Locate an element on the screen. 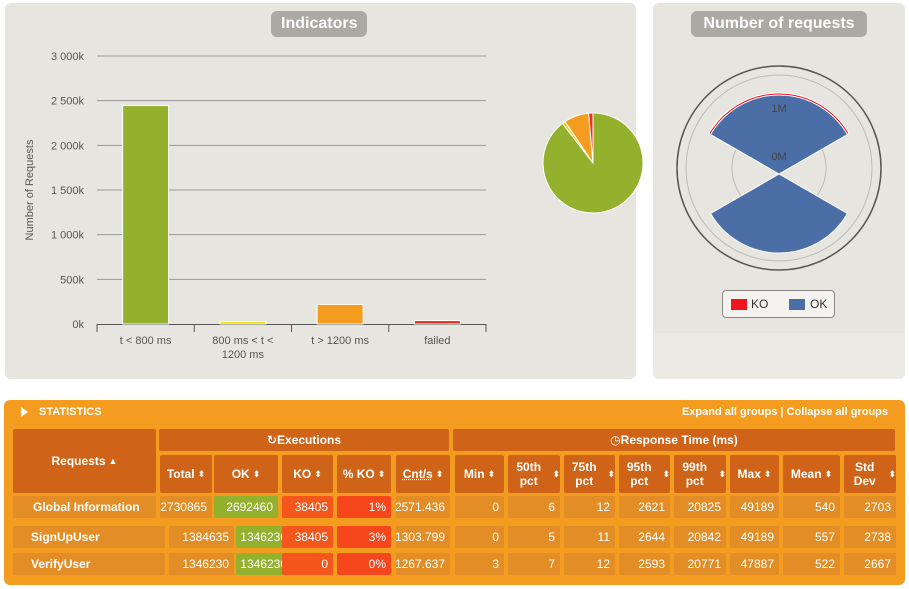 This screenshot has width=909, height=589. x-tick-label: 800 ms < t < is located at coordinates (242, 341).